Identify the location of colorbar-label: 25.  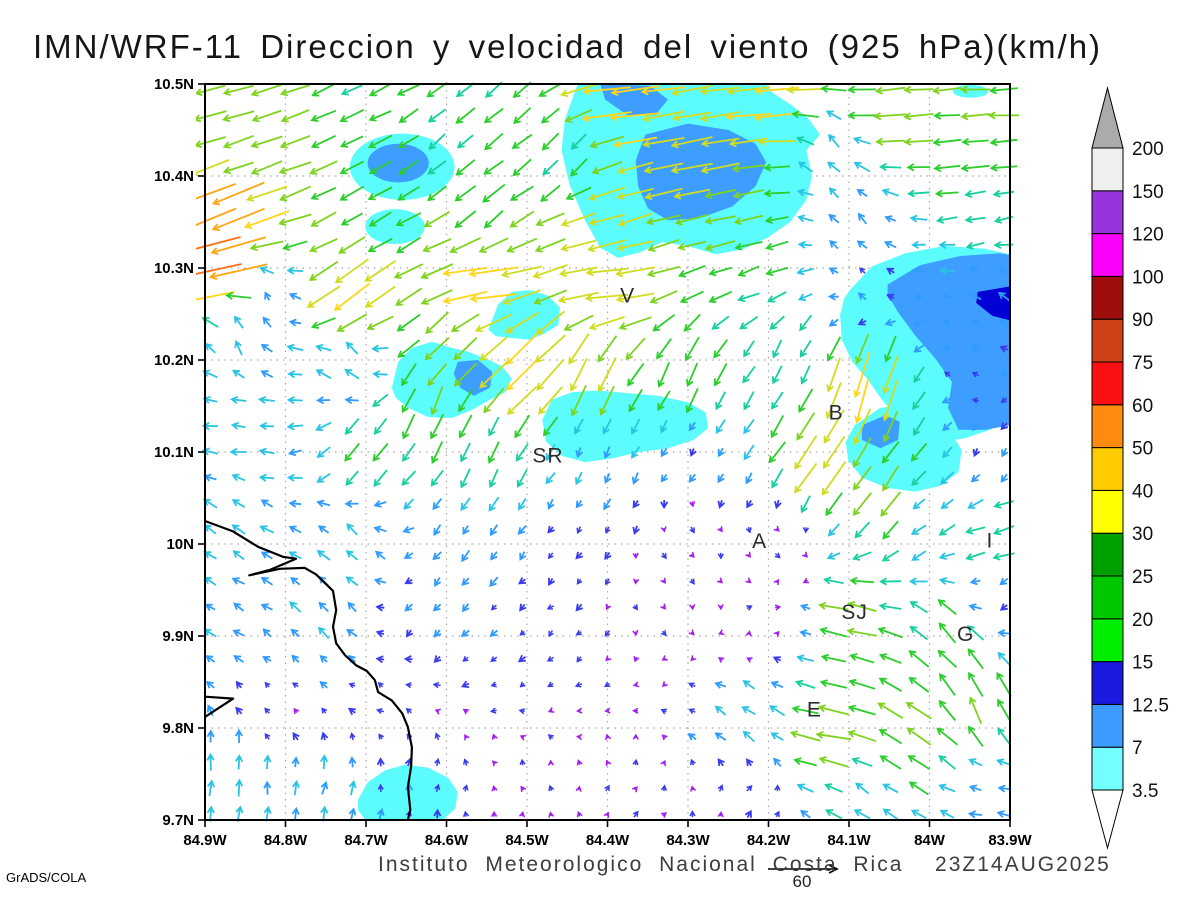
(1142, 577).